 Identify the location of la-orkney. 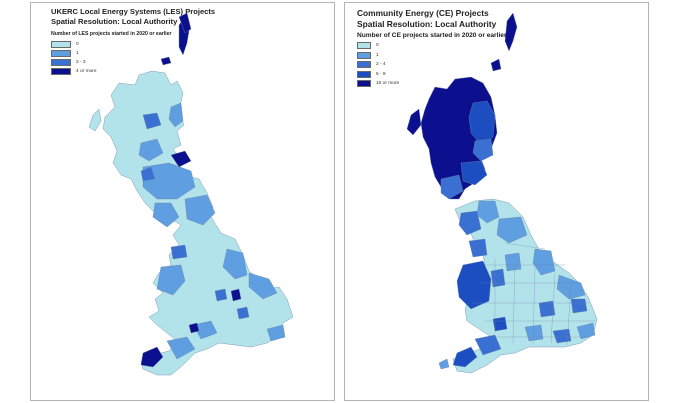
(185, 23).